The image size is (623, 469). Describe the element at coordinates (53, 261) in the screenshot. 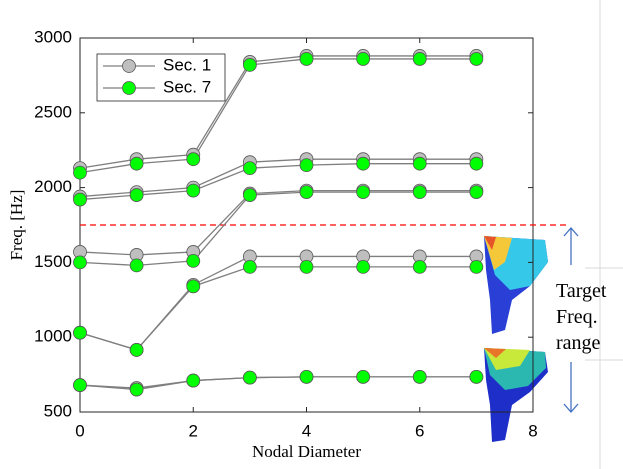

I see `y-tick-label: 1500` at that location.